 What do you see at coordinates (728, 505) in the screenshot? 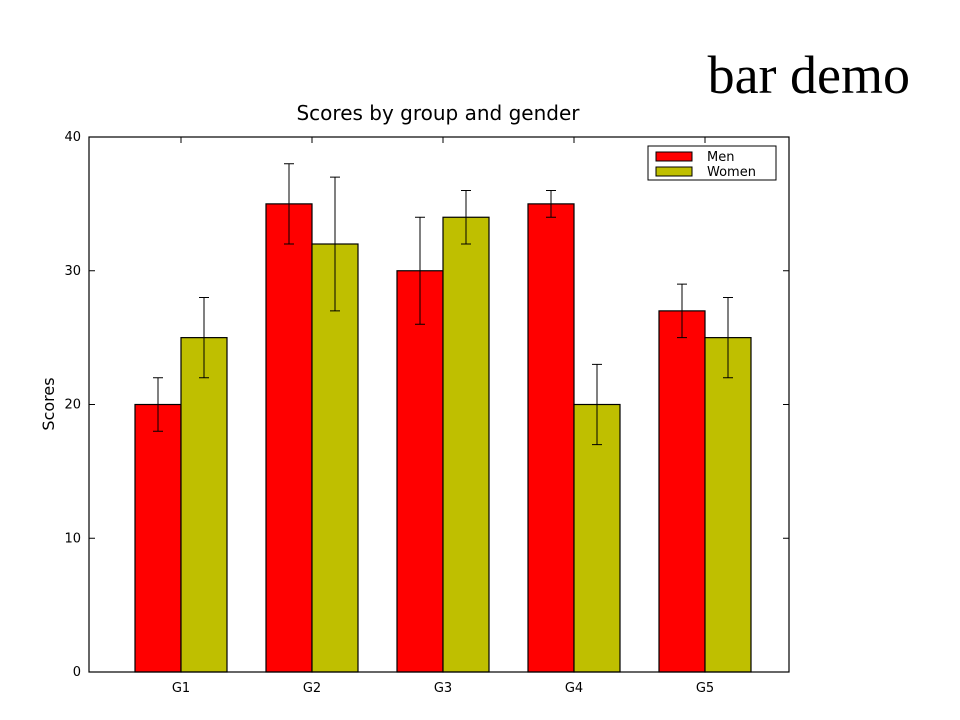
I see `bar-women-g5` at bounding box center [728, 505].